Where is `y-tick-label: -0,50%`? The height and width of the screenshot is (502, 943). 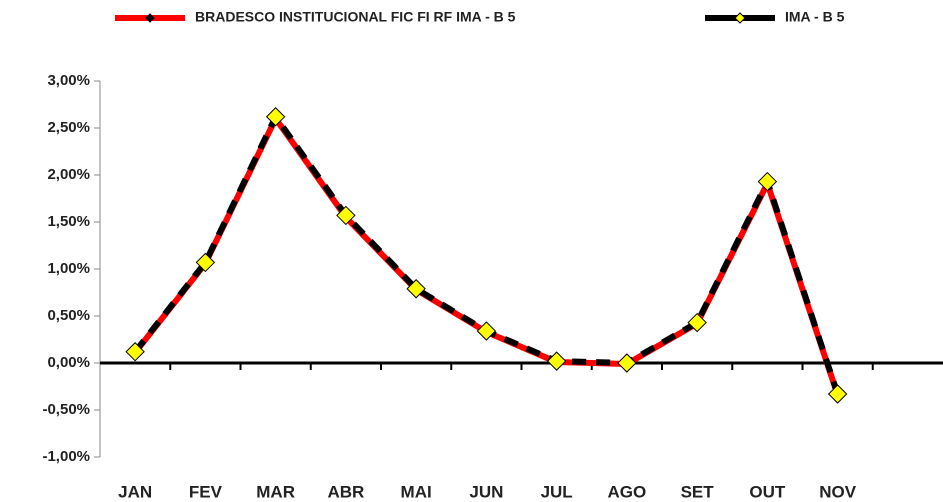 y-tick-label: -0,50% is located at coordinates (66, 409).